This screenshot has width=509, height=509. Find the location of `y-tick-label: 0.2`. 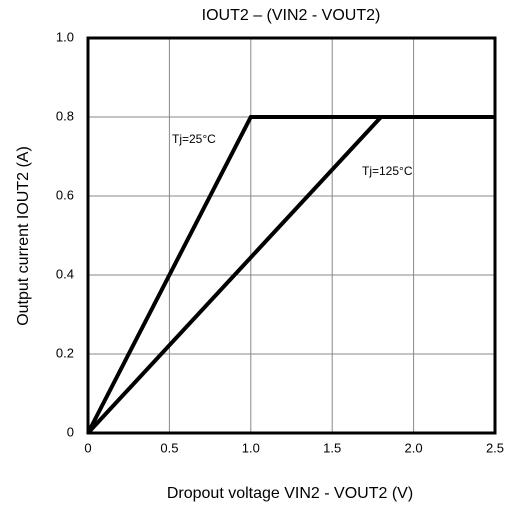

y-tick-label: 0.2 is located at coordinates (65, 352).